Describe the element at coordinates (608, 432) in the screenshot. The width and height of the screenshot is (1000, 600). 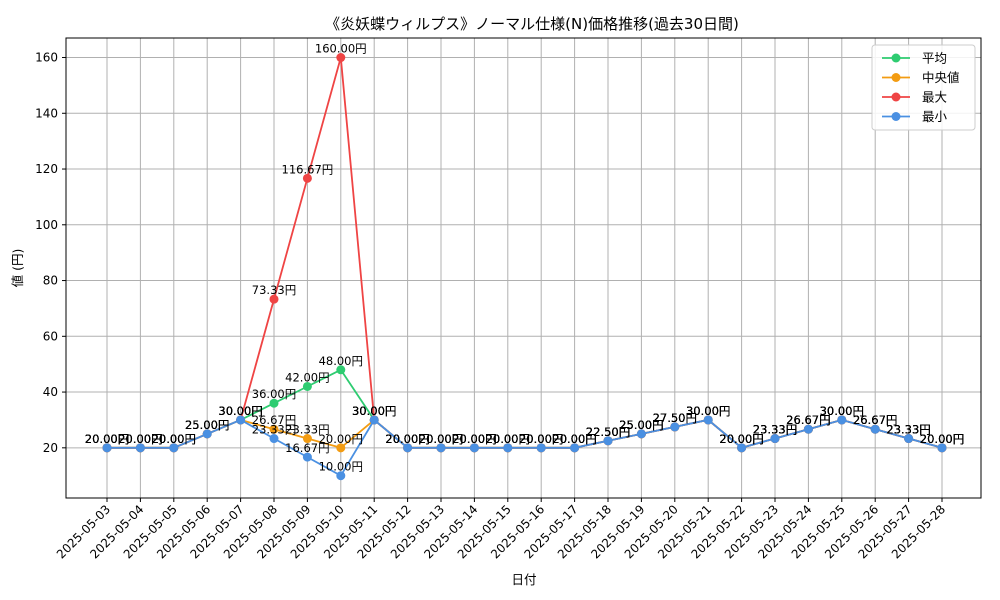
I see `data-label: 22.50円` at that location.